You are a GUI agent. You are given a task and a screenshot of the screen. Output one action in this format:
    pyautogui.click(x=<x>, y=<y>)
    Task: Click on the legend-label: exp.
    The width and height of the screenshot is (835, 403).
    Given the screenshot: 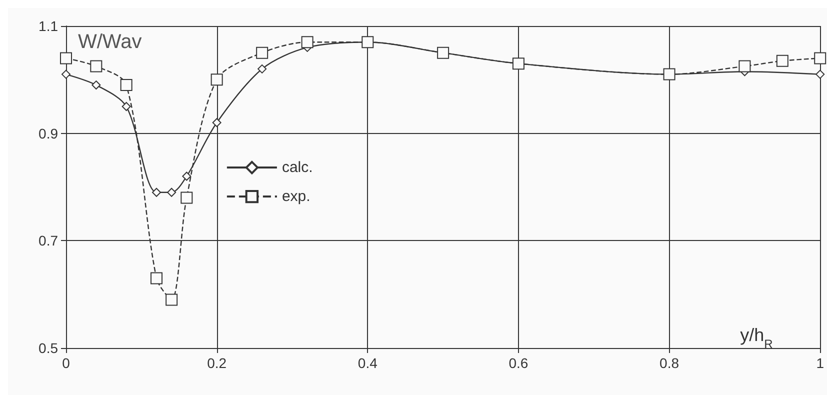 What is the action you would take?
    pyautogui.click(x=296, y=197)
    